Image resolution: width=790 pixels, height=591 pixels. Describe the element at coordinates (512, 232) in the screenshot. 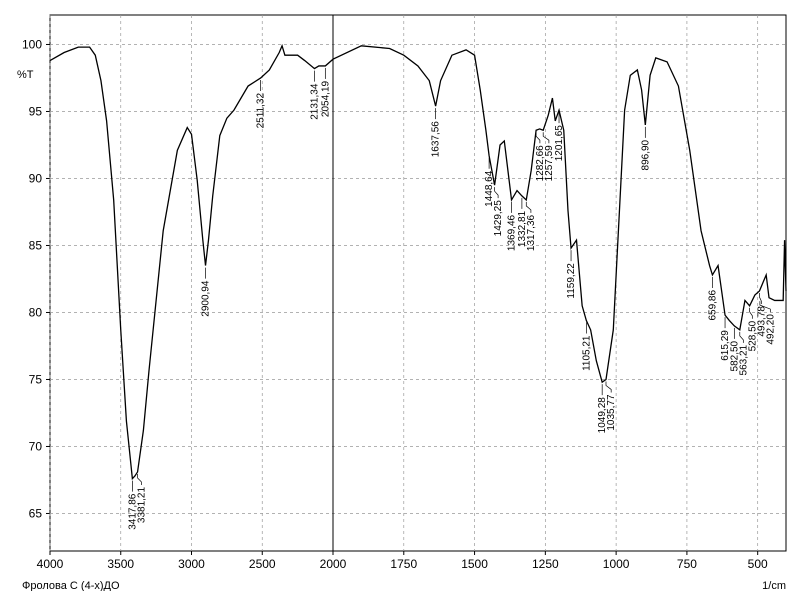

I see `peak-label: 1369,46` at that location.